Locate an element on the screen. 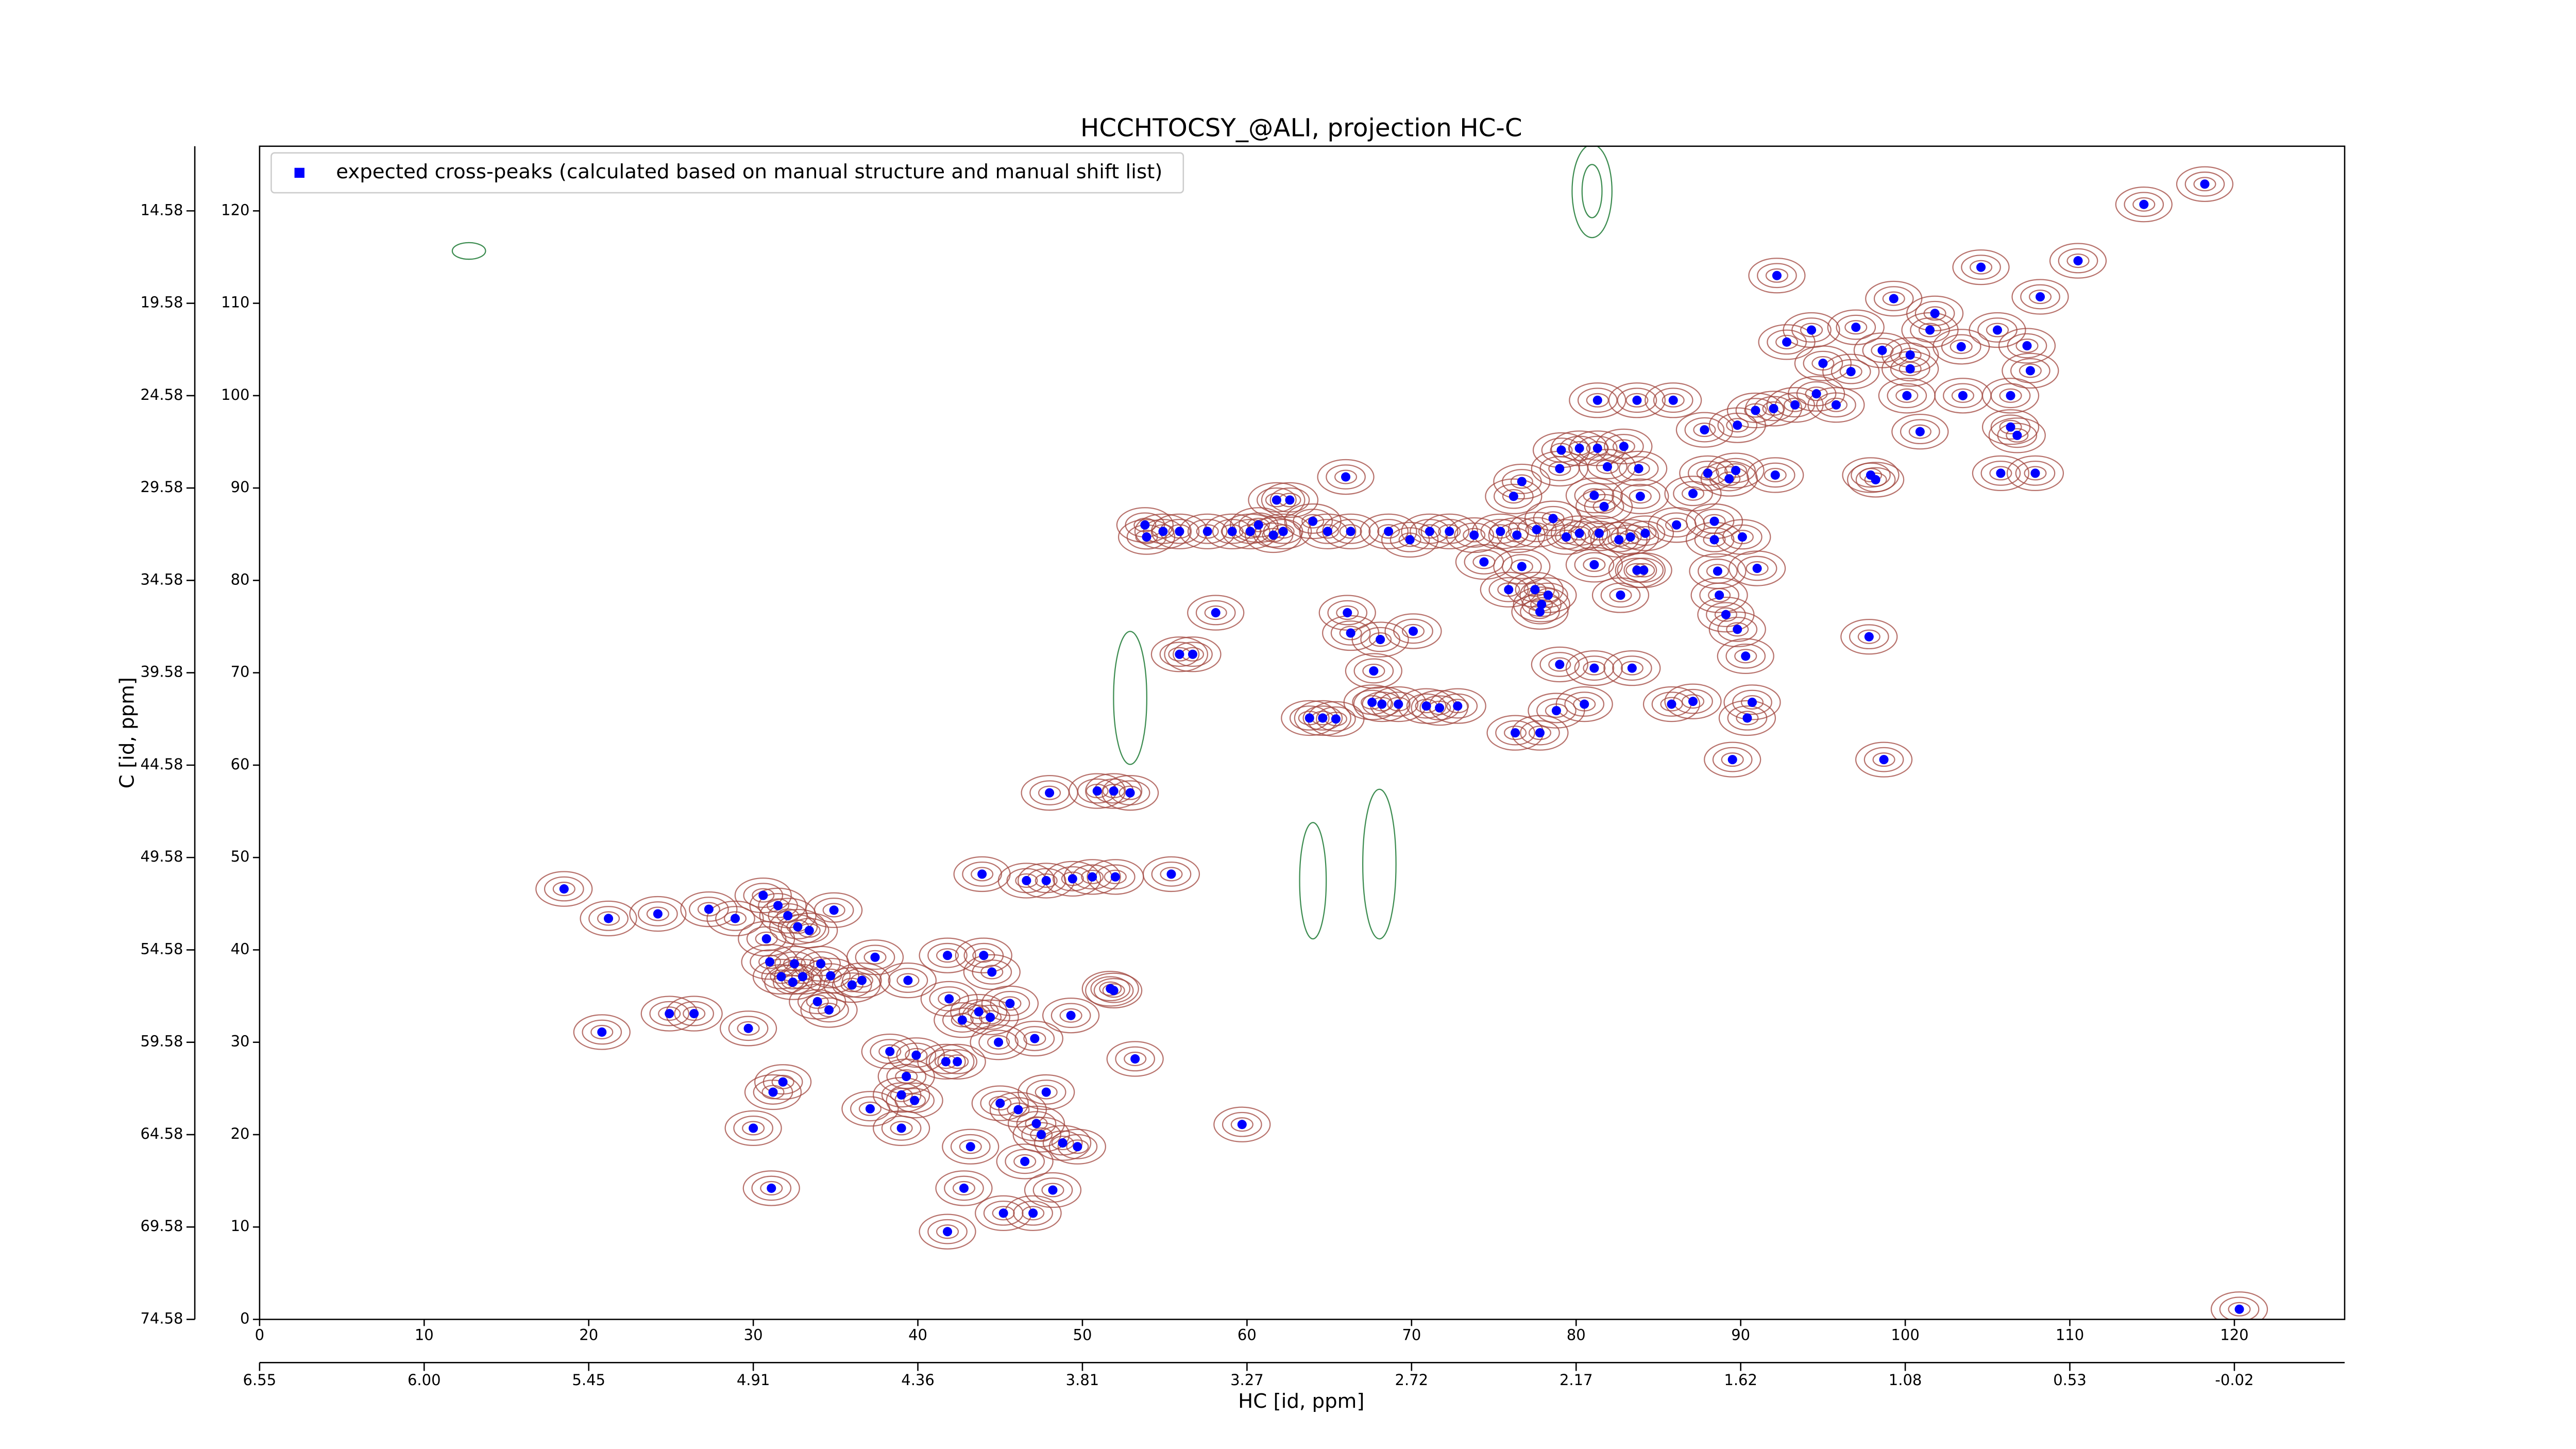 The width and height of the screenshot is (2576, 1449). legend-marker is located at coordinates (299, 172).